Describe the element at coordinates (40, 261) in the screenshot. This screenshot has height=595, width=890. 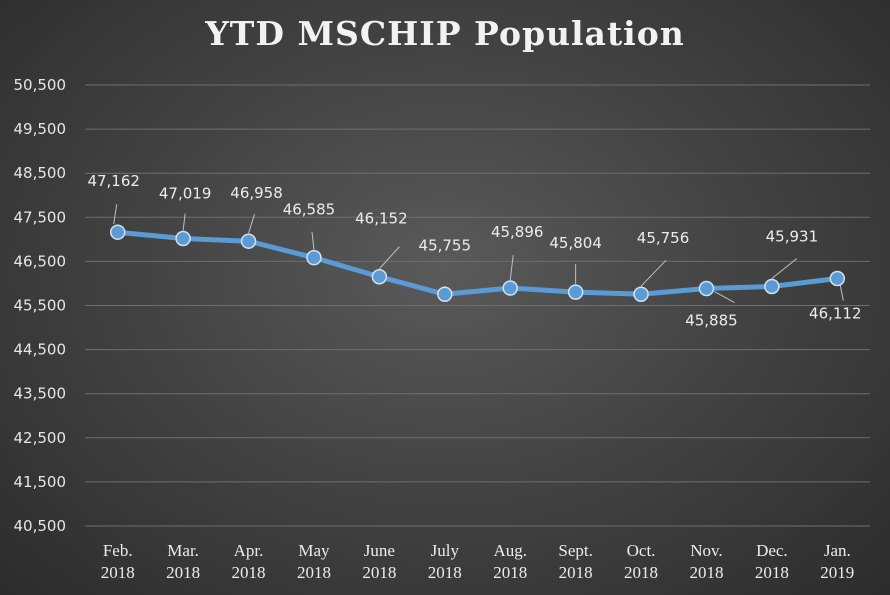
I see `y-tick-label: 46,500` at that location.